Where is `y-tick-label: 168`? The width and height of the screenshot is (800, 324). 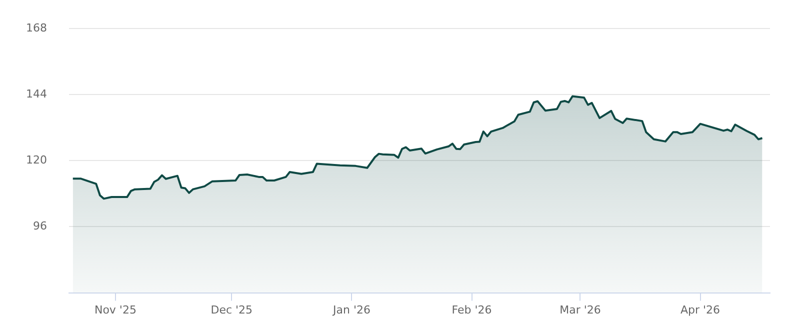
y-tick-label: 168 is located at coordinates (36, 27).